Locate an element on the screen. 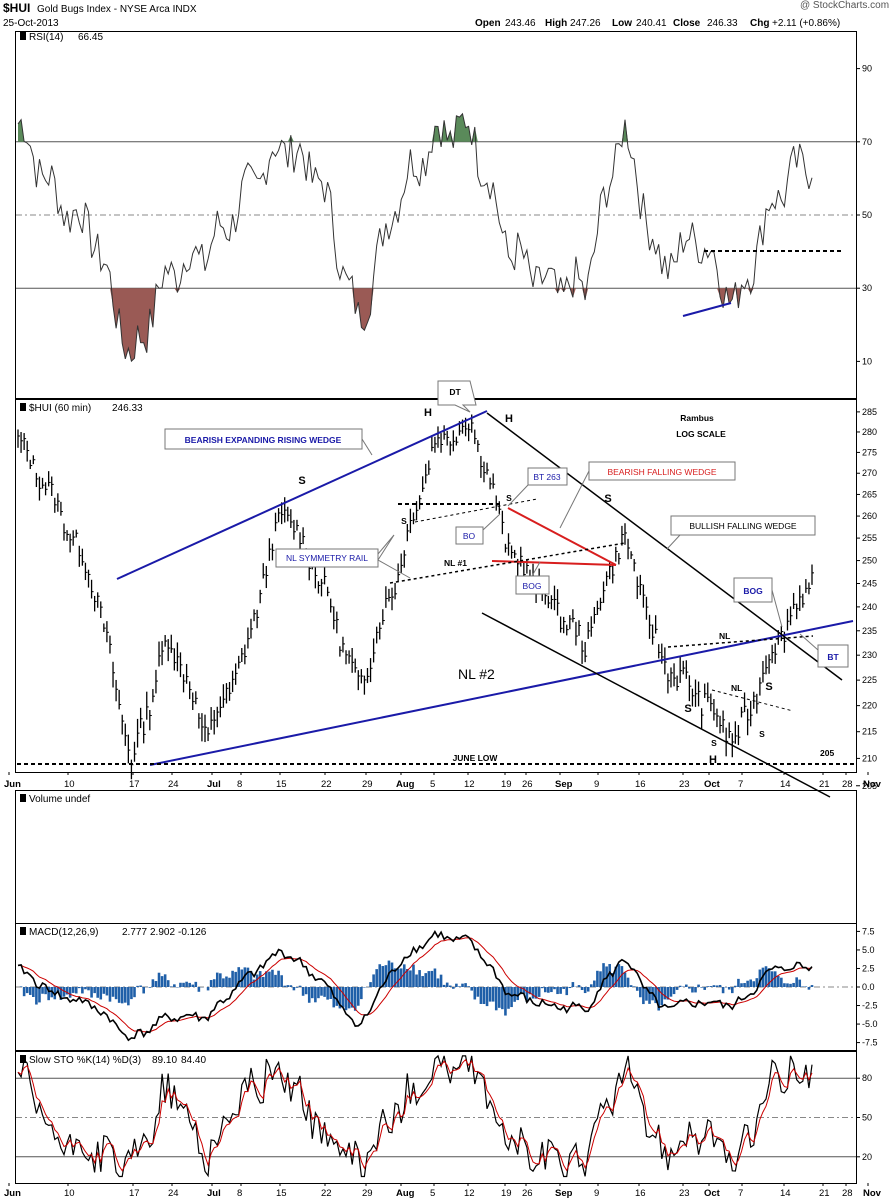 The height and width of the screenshot is (1200, 895). price-legend-swatch is located at coordinates (23, 407).